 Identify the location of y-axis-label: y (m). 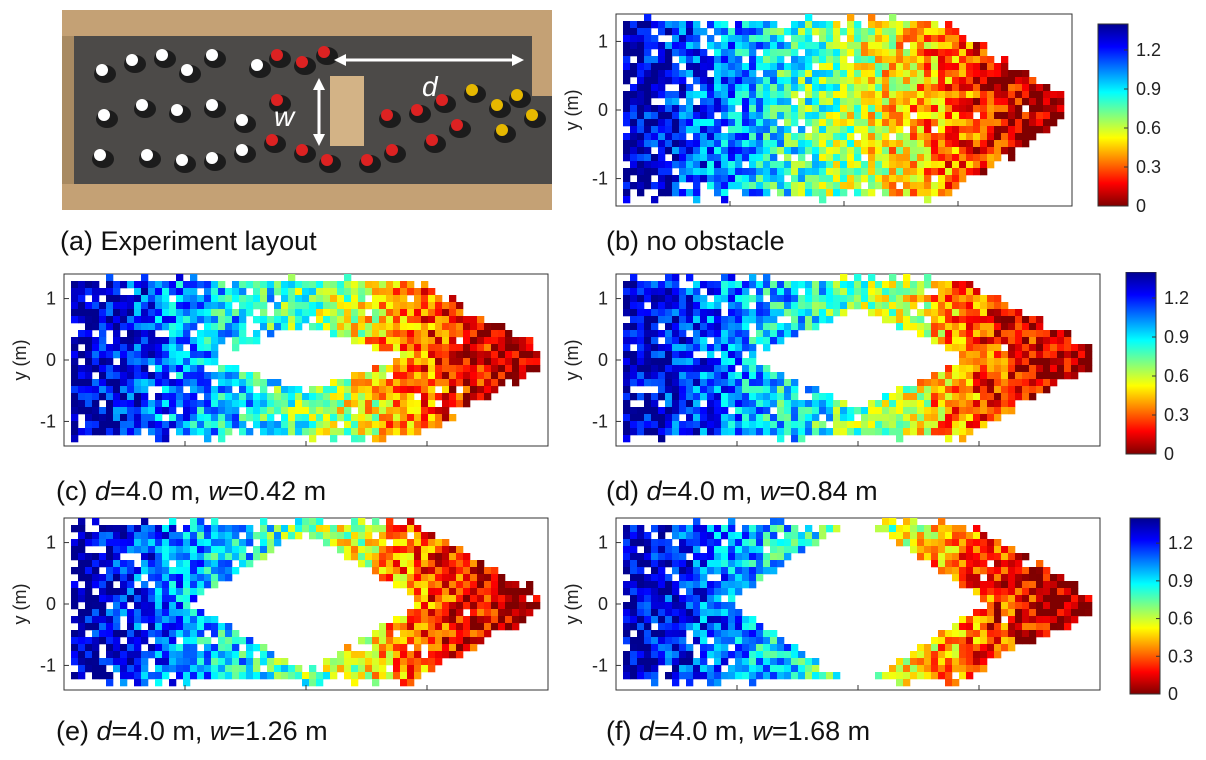
(572, 110).